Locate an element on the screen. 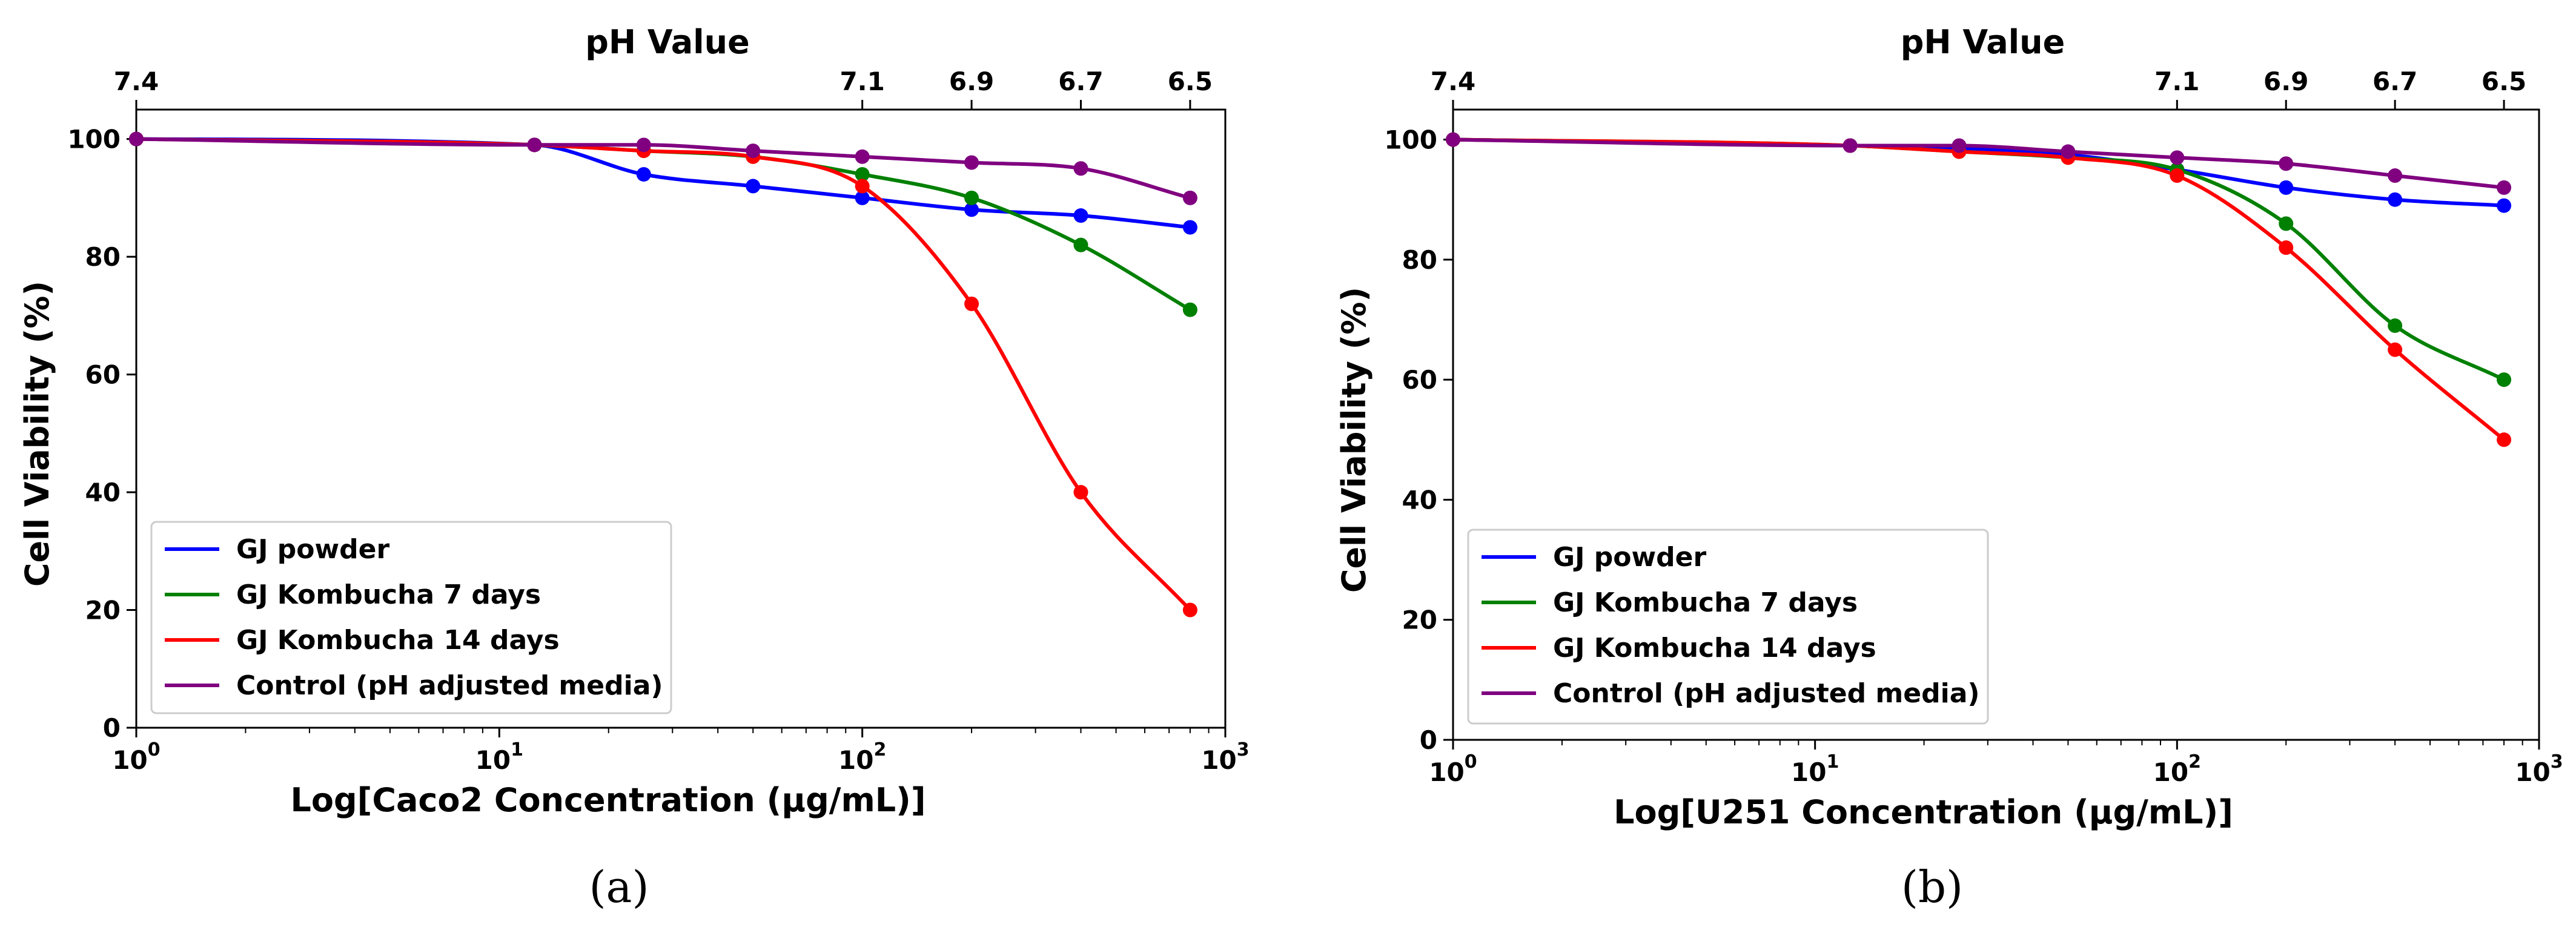 The image size is (2576, 936). ph-tick-label: 6.5 is located at coordinates (2504, 81).